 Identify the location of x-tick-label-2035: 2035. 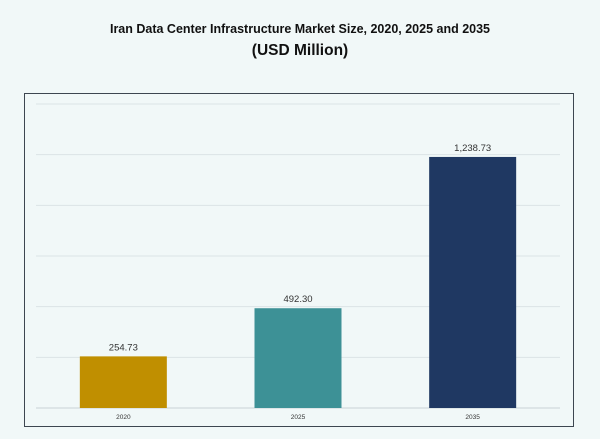
(472, 417).